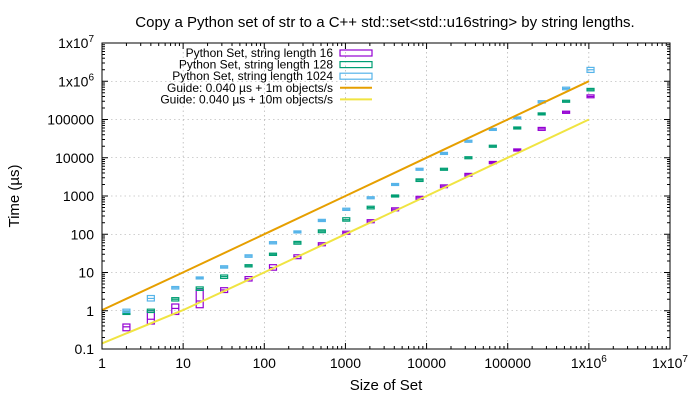 This screenshot has width=700, height=400. I want to click on legend-item: Python Set, string length 128, so click(276, 65).